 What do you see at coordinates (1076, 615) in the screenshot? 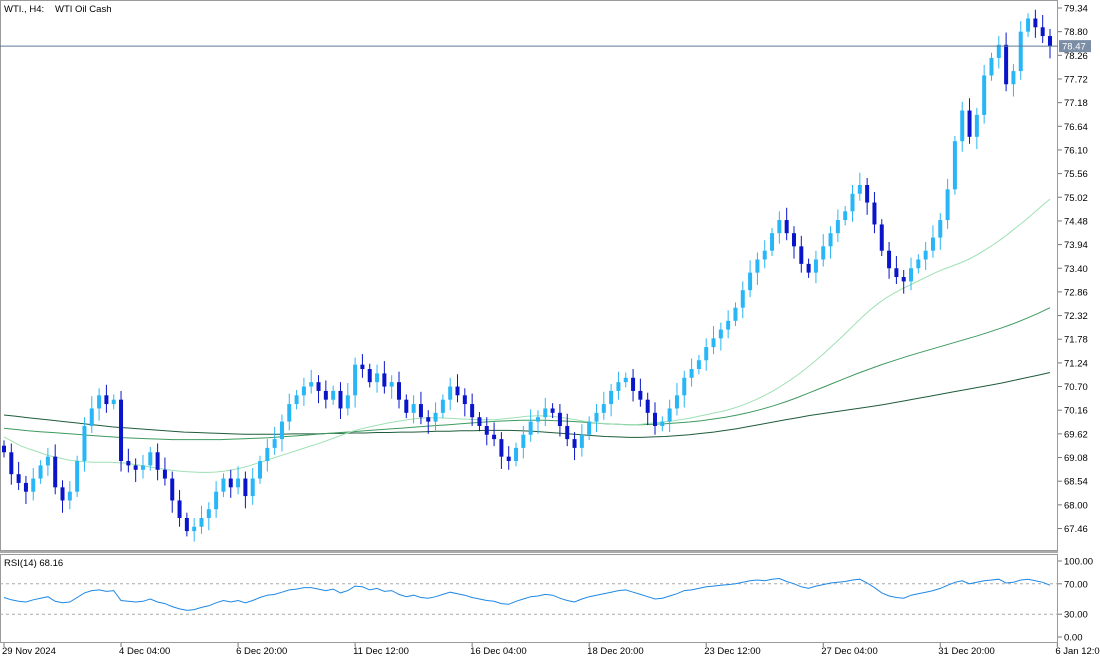
I see `rsi-tick-label: 30.00` at bounding box center [1076, 615].